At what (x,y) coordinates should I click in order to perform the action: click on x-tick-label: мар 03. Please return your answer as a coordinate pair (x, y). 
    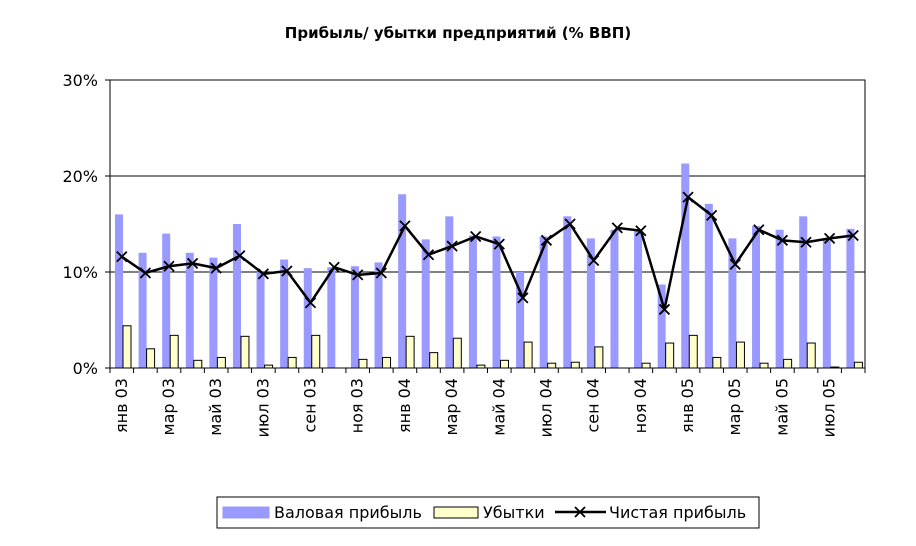
    Looking at the image, I should click on (168, 406).